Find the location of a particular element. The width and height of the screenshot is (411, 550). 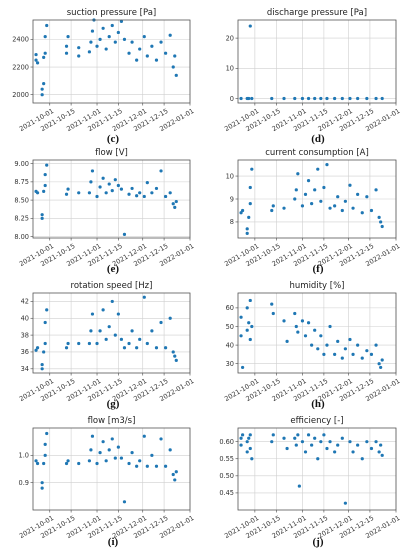

y-tick-label: 9.00 is located at coordinates (21, 164).